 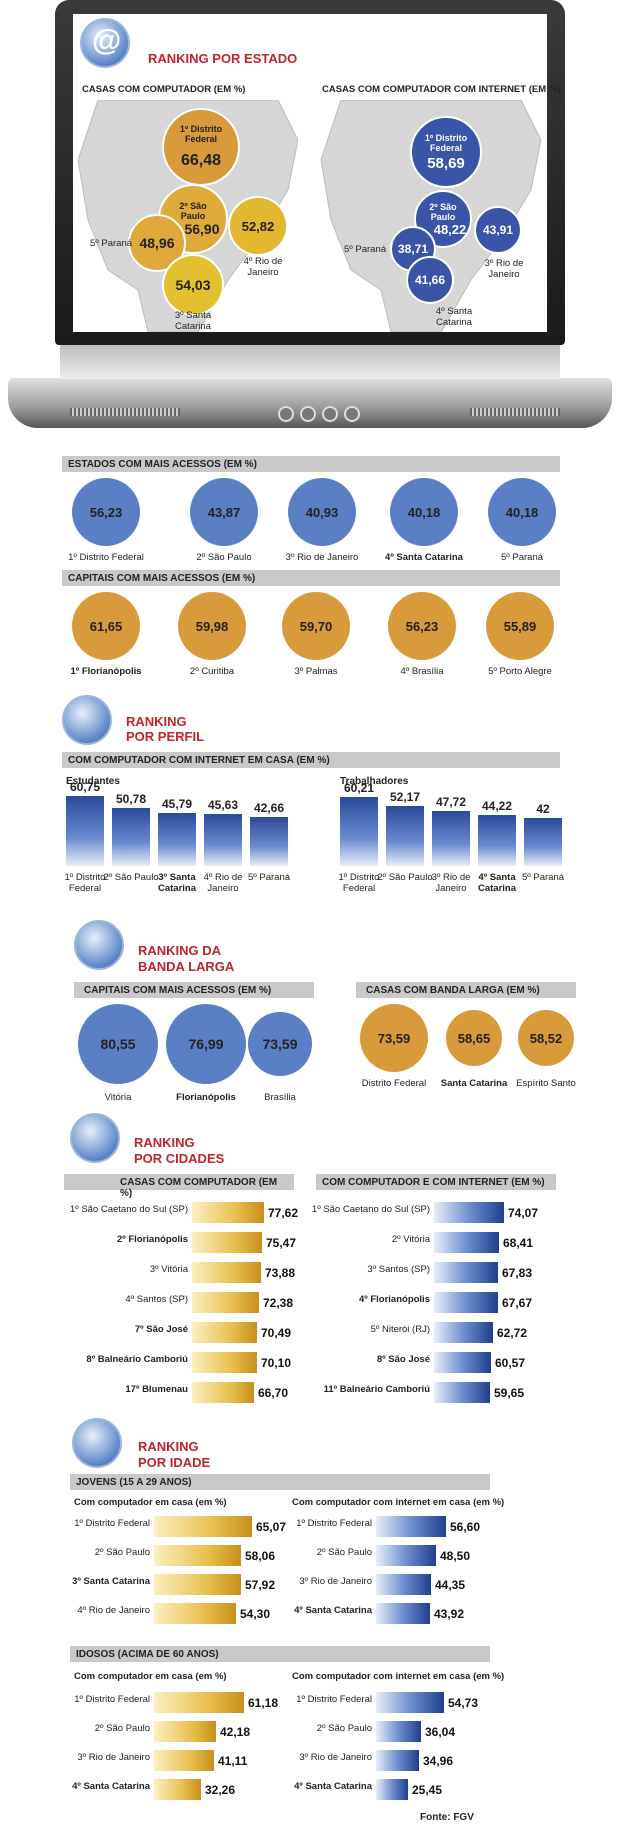 I want to click on bar-value: 25,45, so click(x=427, y=1790).